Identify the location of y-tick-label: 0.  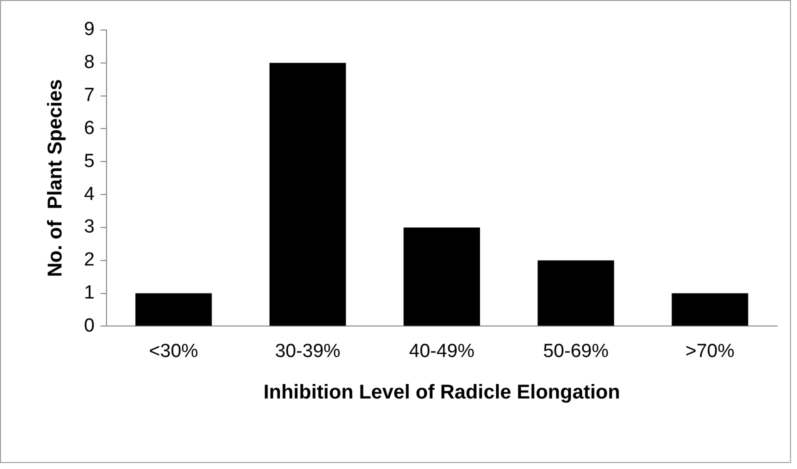
(89, 325).